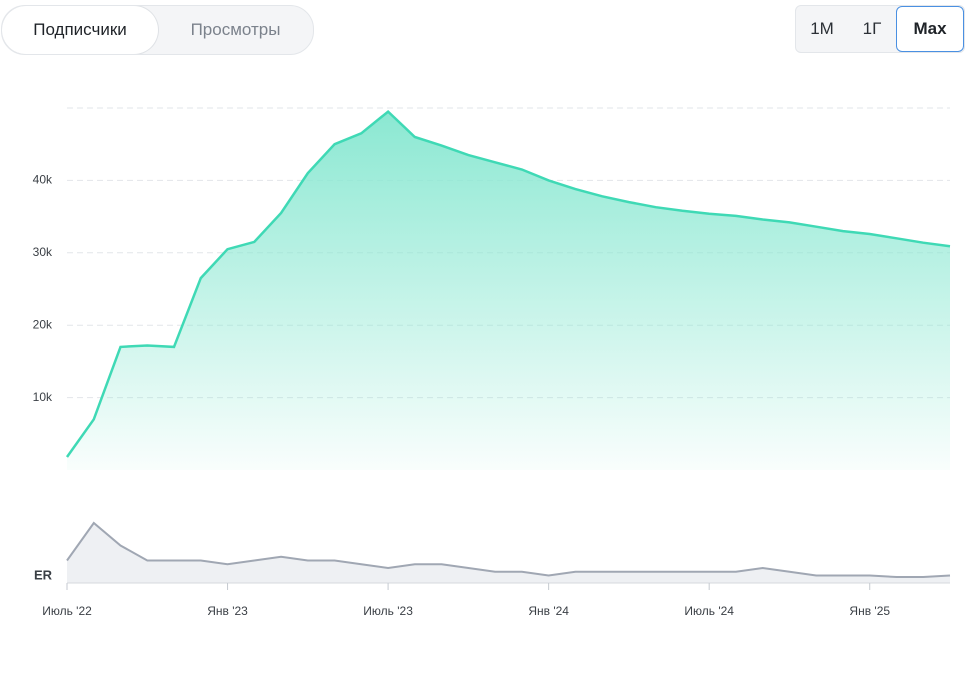 Image resolution: width=974 pixels, height=680 pixels. I want to click on tab: Подписчики, so click(80, 30).